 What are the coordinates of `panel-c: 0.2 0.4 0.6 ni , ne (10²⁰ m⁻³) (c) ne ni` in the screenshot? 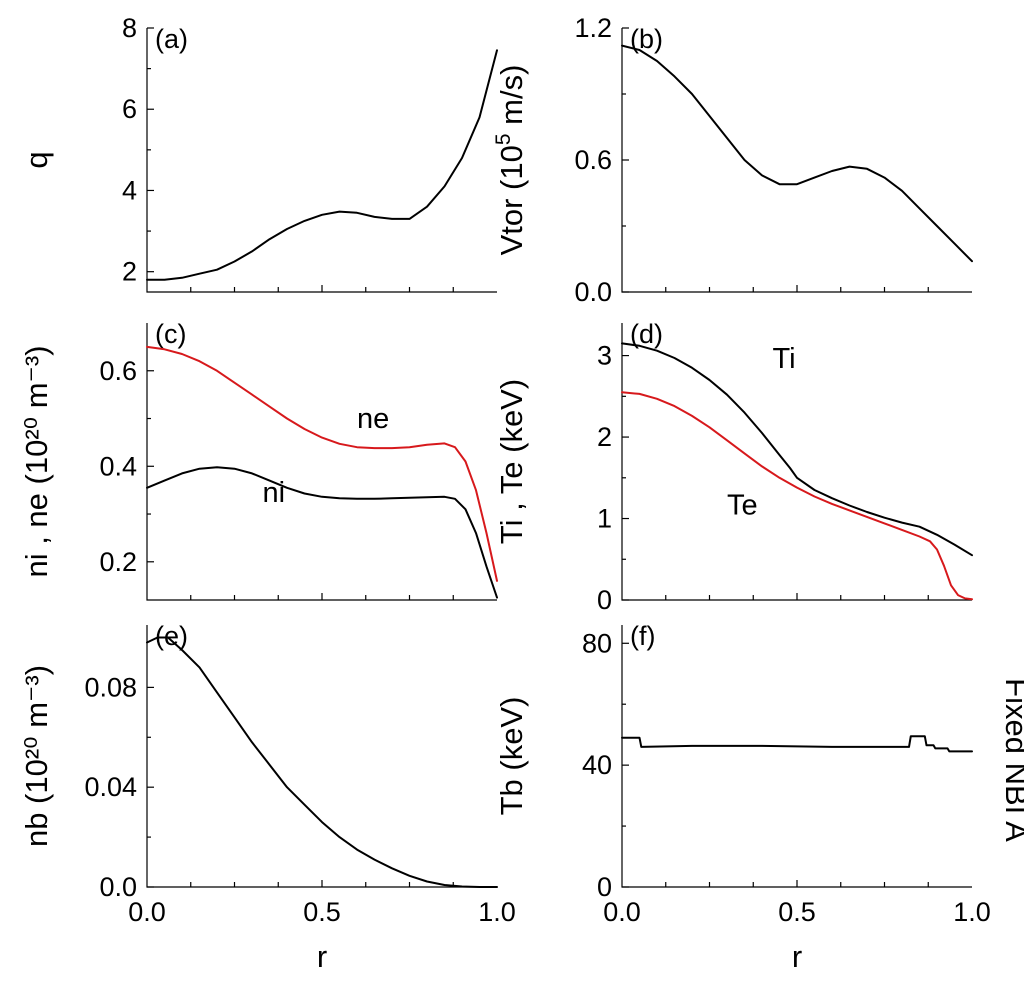 It's located at (258, 460).